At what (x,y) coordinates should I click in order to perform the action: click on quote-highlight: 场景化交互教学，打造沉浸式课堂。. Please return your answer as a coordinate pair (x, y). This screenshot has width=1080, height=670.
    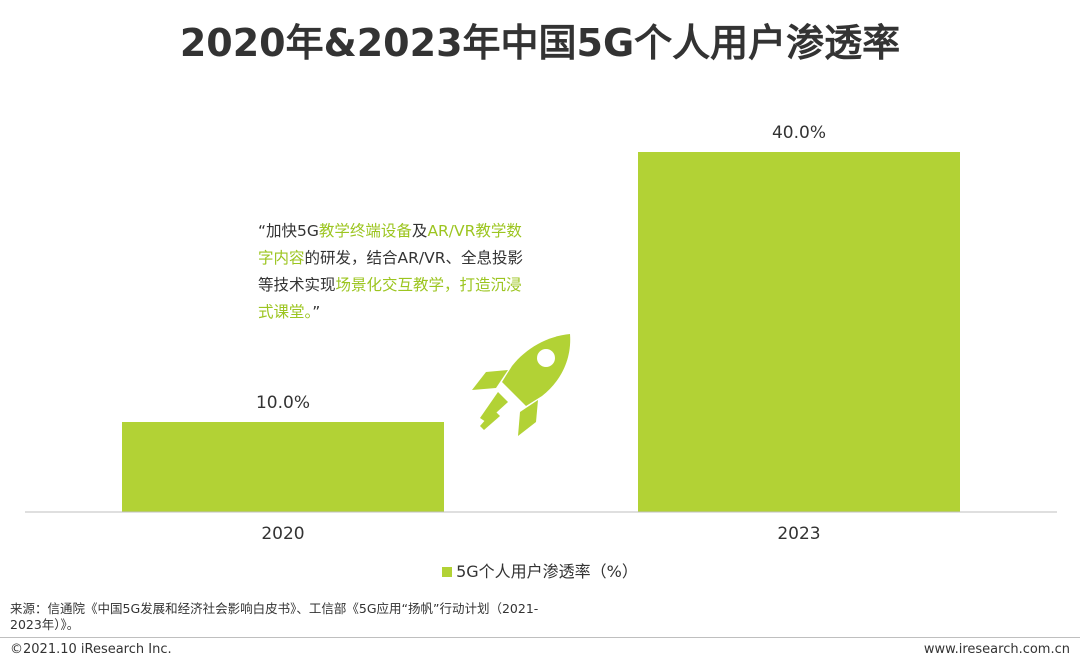
    Looking at the image, I should click on (390, 298).